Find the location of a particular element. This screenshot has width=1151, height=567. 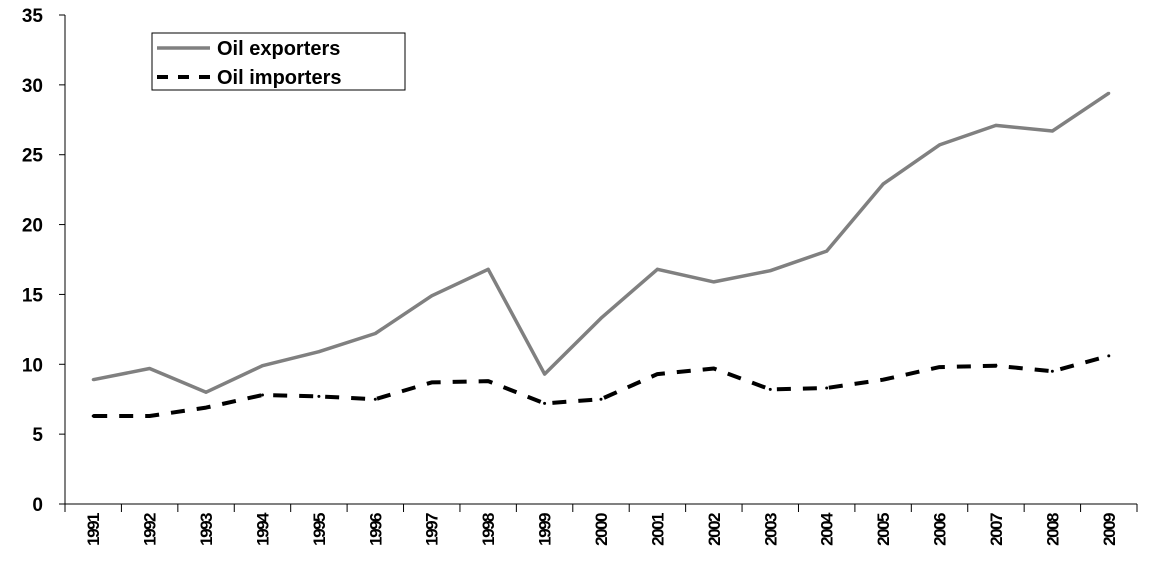

y-tick-label: 25 is located at coordinates (33, 156).